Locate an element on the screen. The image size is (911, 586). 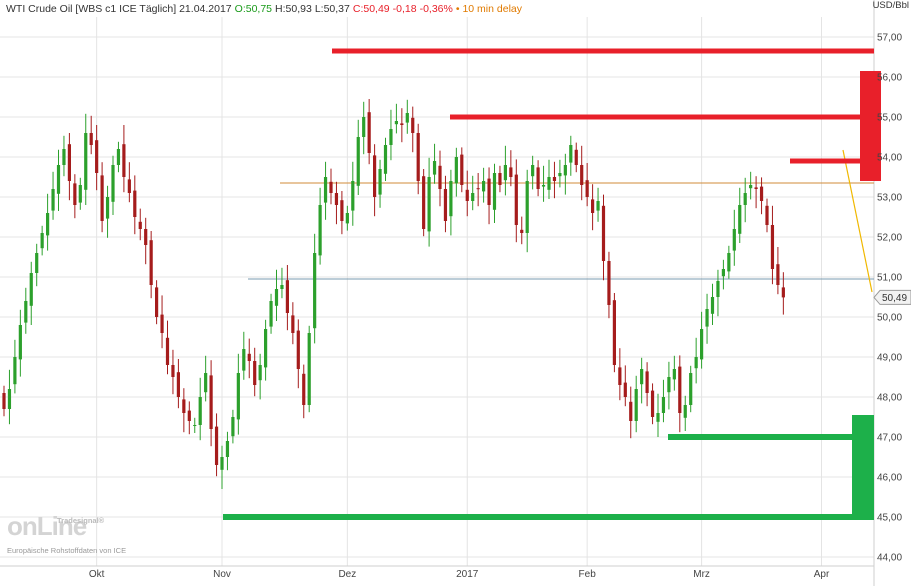
x-tick-label: Okt is located at coordinates (97, 574).